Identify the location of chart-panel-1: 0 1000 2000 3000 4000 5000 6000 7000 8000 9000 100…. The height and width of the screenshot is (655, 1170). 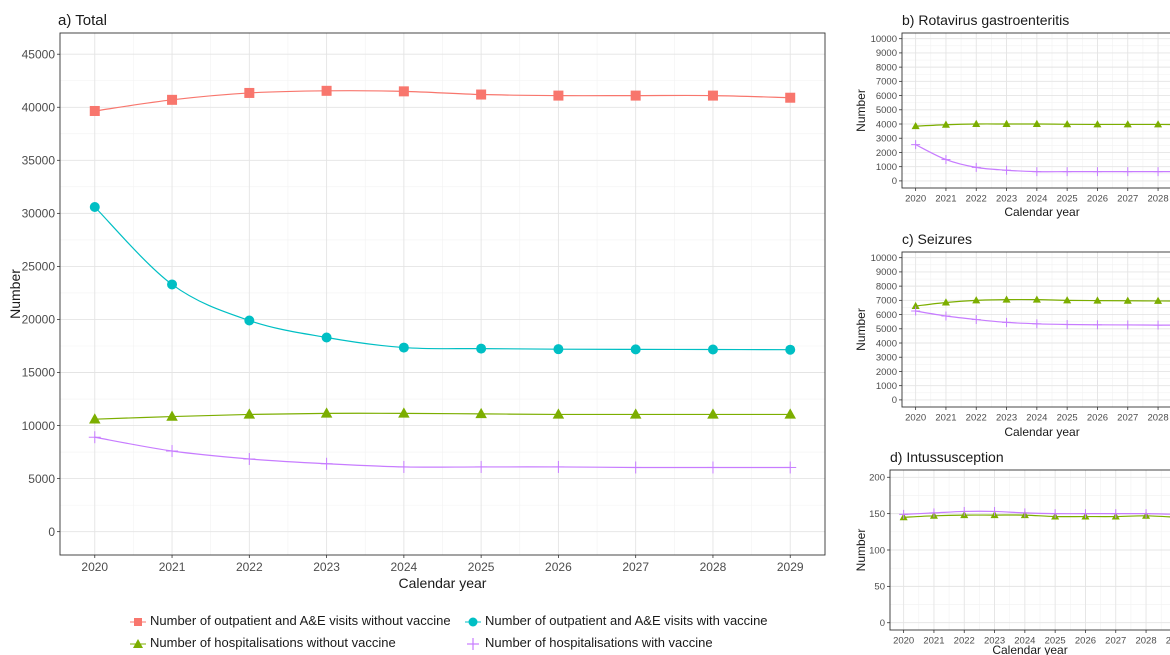
(1012, 115).